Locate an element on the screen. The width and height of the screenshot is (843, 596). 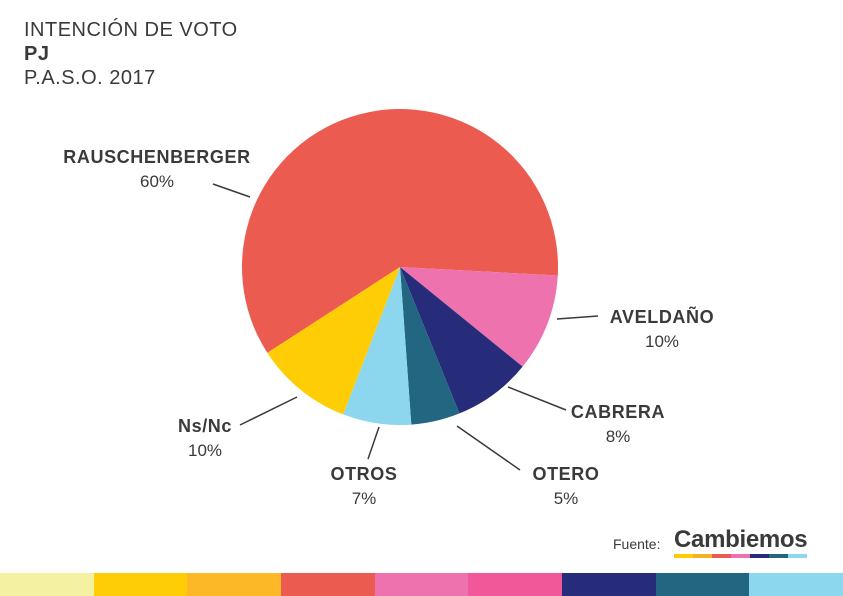
source-label: Fuente: is located at coordinates (637, 544).